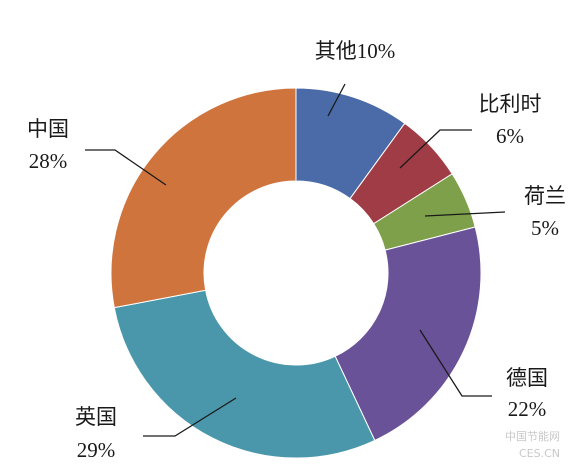 This screenshot has height=472, width=578. What do you see at coordinates (48, 161) in the screenshot?
I see `value-label: 28%` at bounding box center [48, 161].